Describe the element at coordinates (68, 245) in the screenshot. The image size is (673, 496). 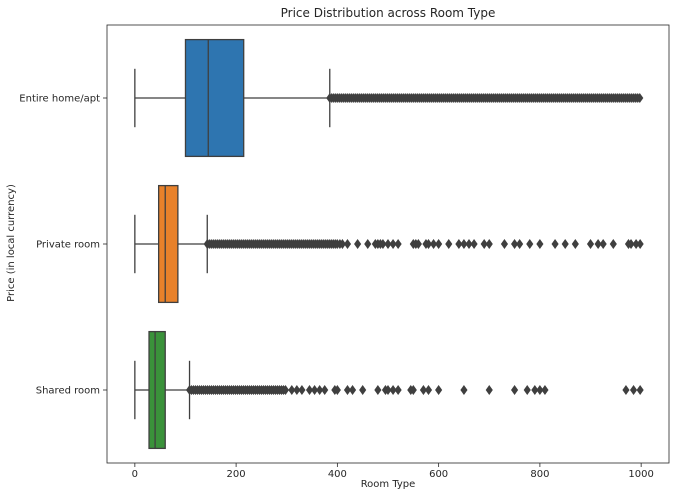
I see `y-tick-label: Private room` at that location.